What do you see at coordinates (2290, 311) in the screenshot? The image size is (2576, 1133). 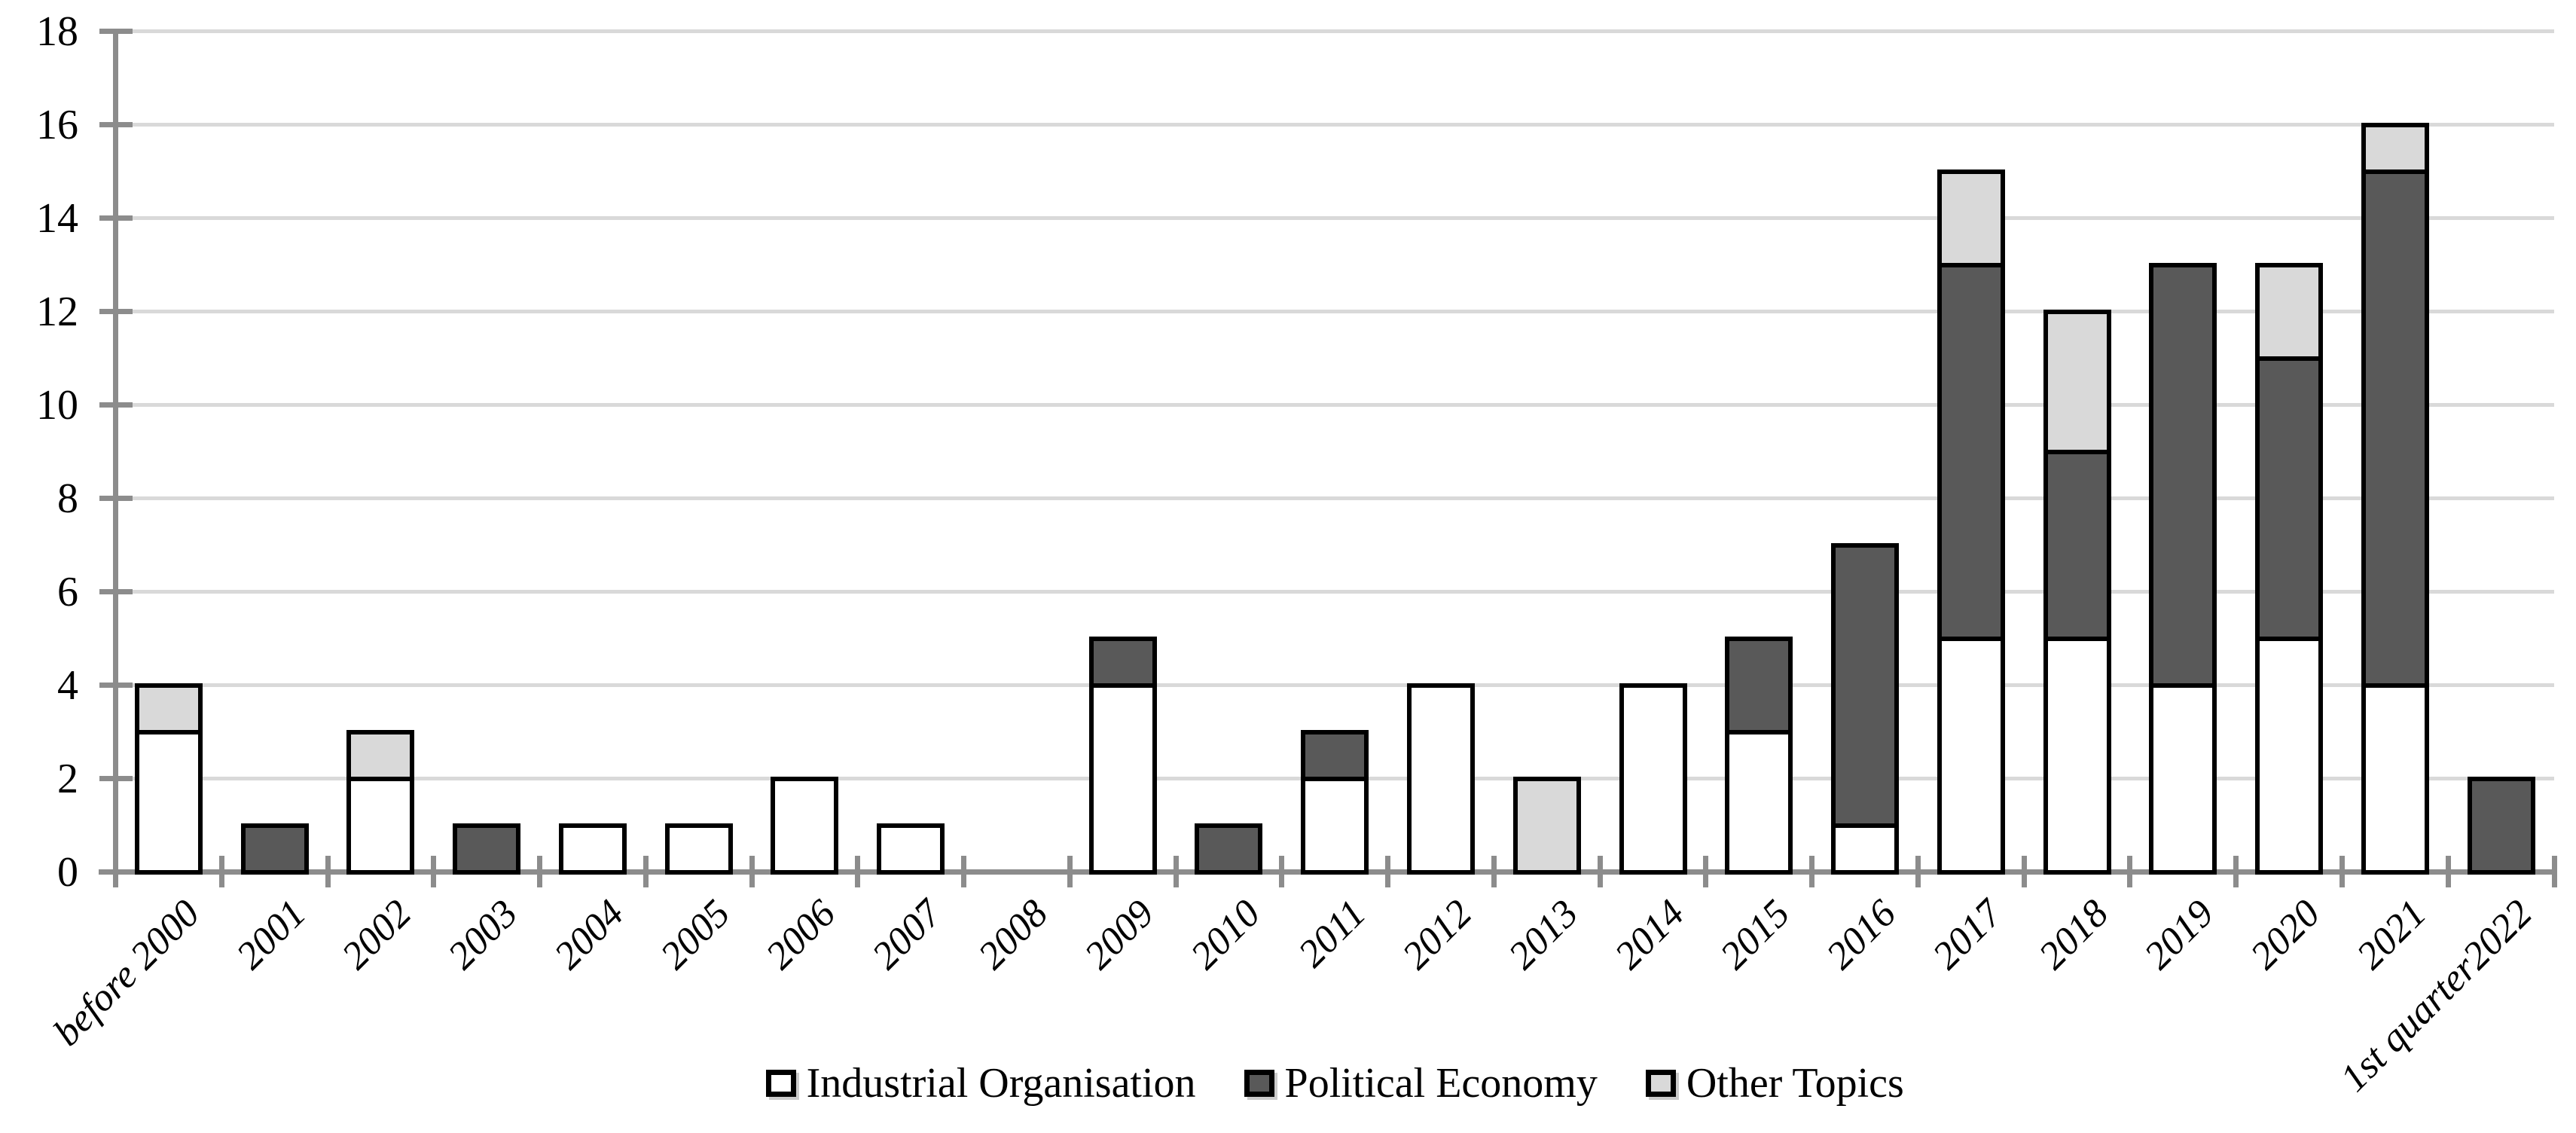 I see `bar-segment-2020-other-topics` at bounding box center [2290, 311].